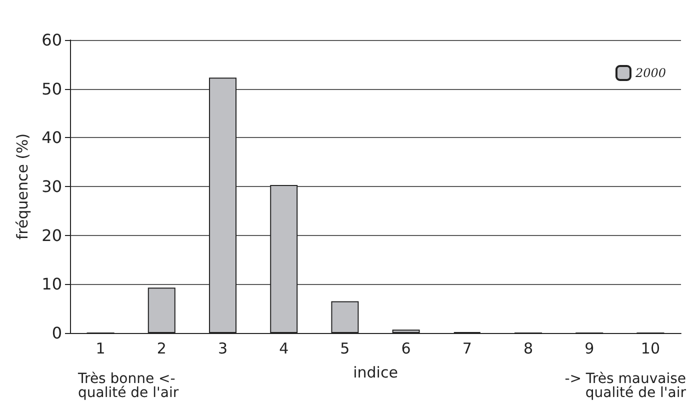  I want to click on x-tick-label: 3, so click(223, 349).